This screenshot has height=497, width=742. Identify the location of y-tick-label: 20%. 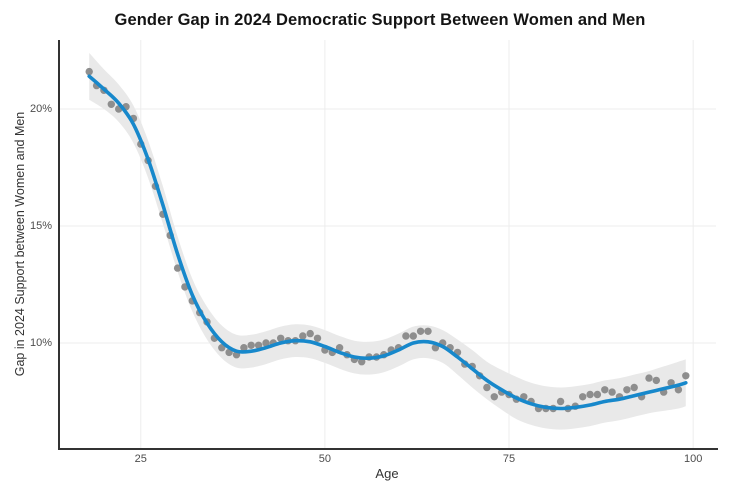
(40, 108).